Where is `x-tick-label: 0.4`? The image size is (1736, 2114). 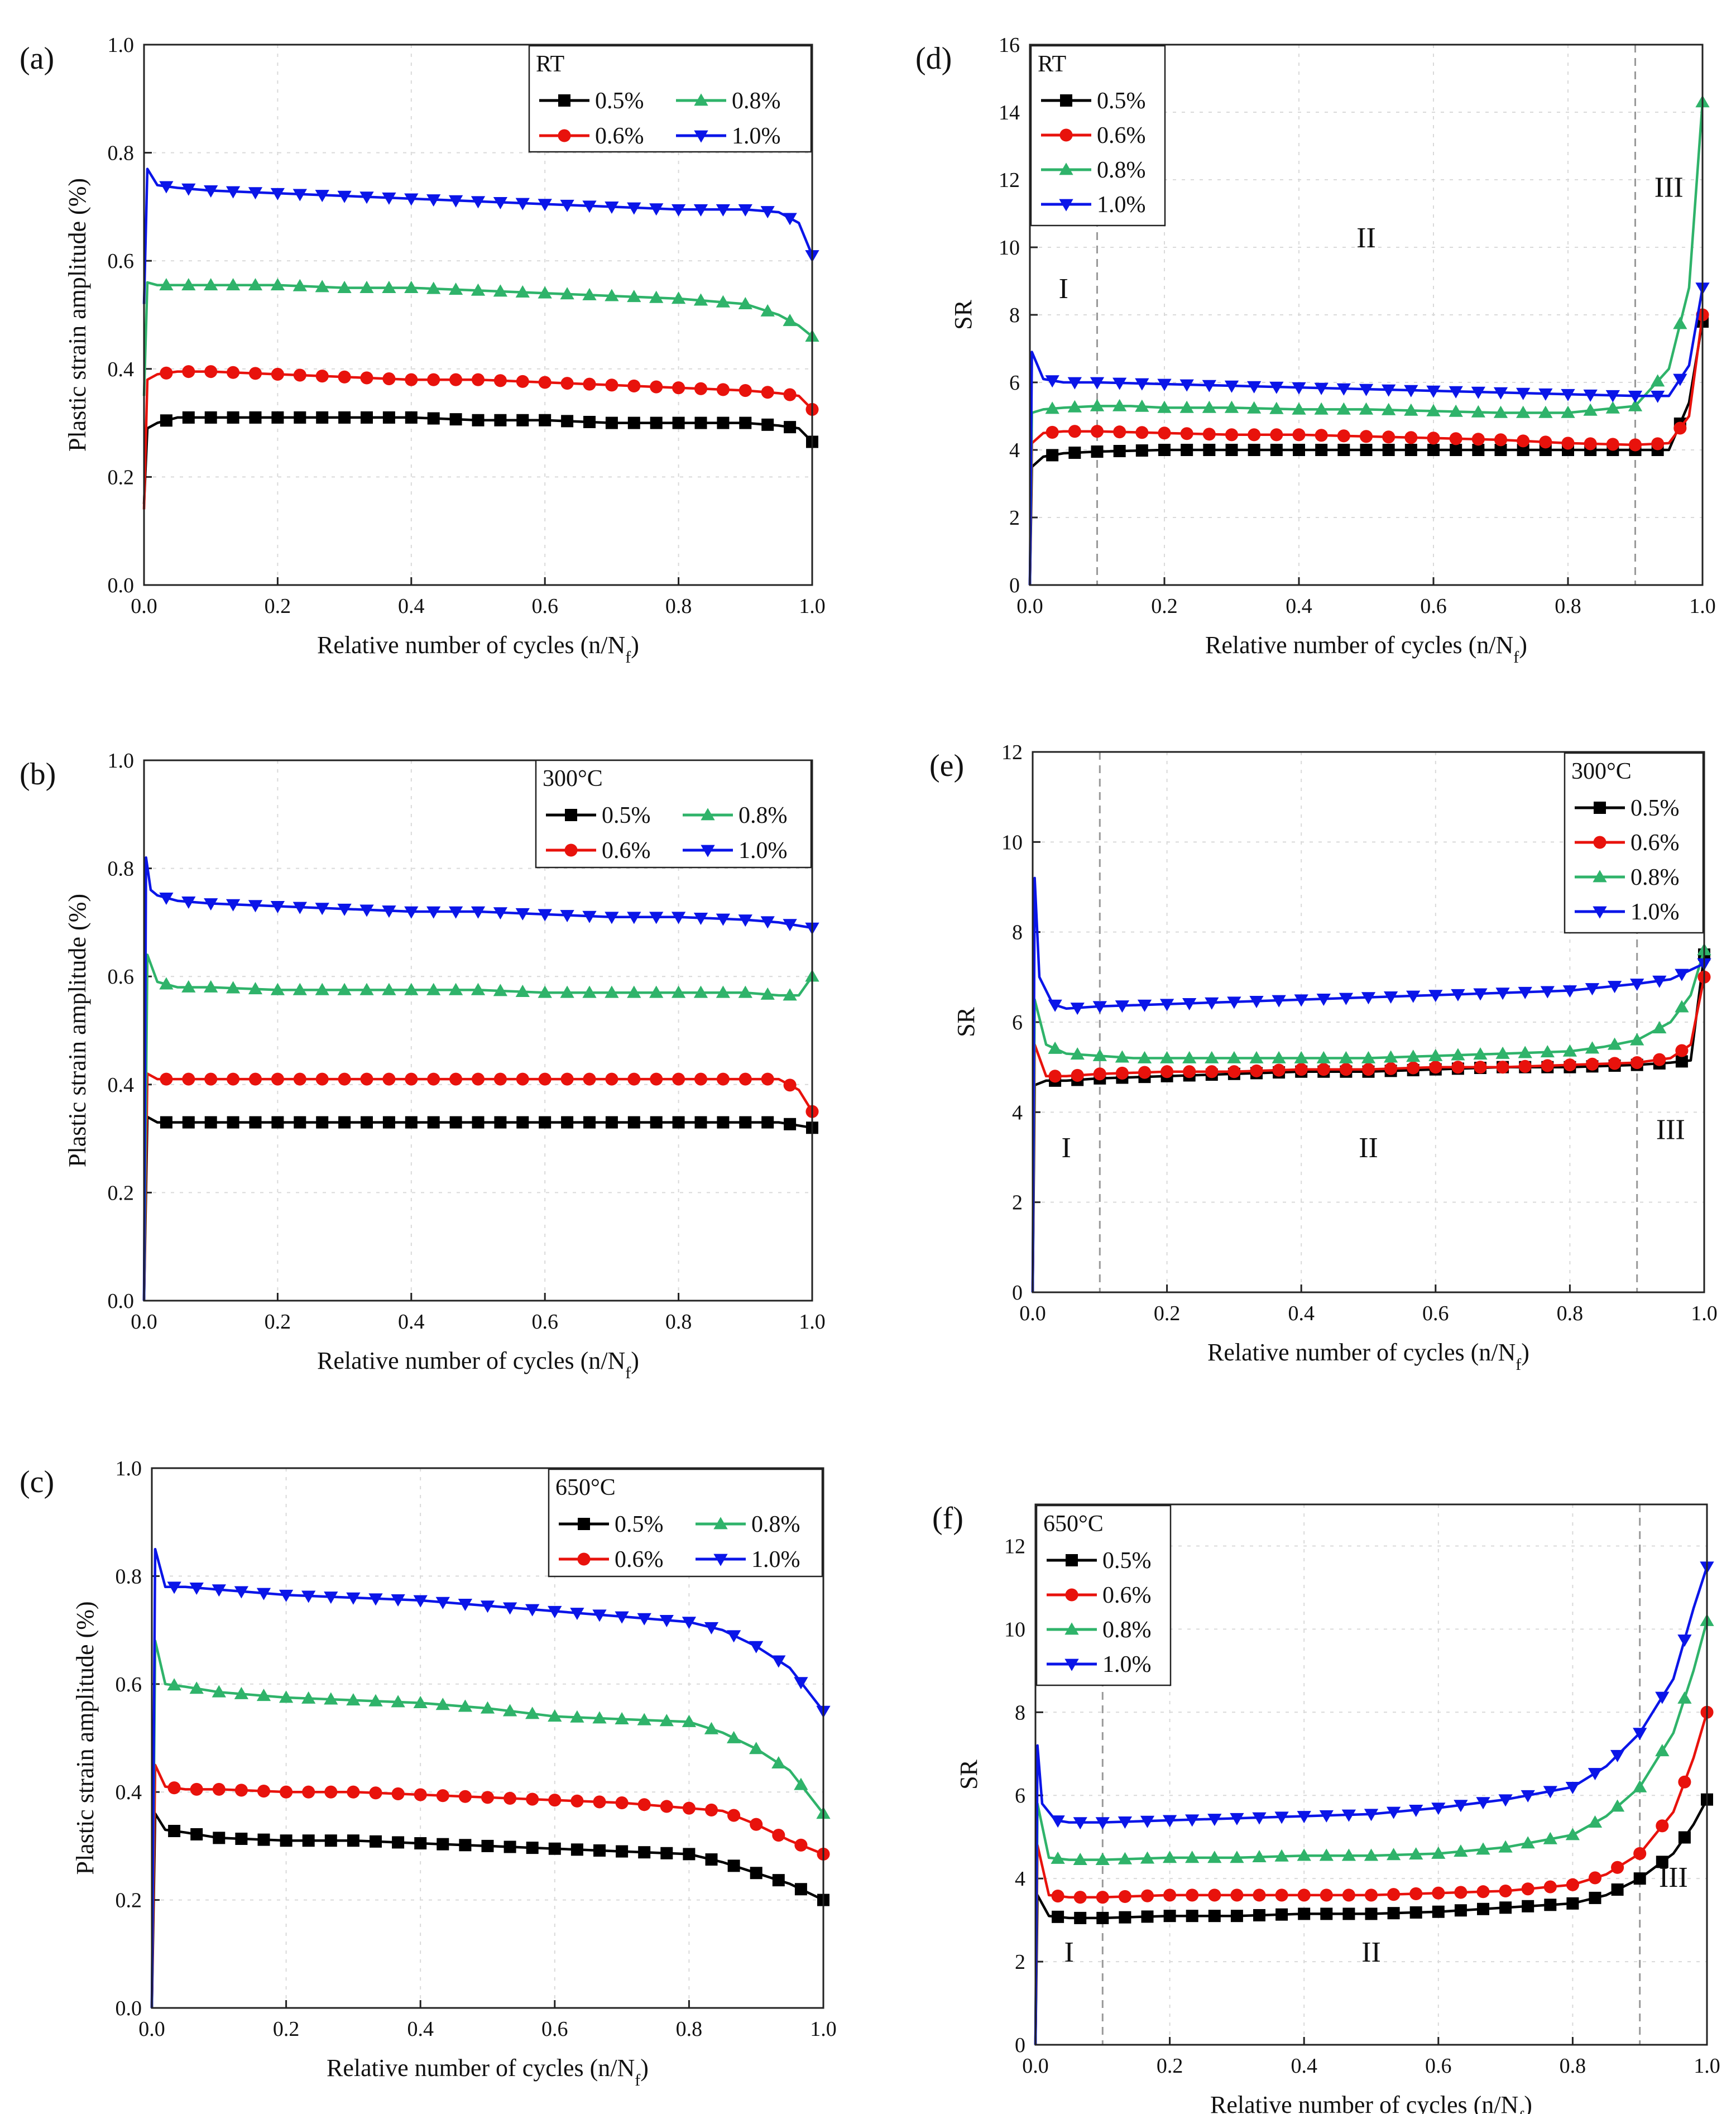 x-tick-label: 0.4 is located at coordinates (1301, 1313).